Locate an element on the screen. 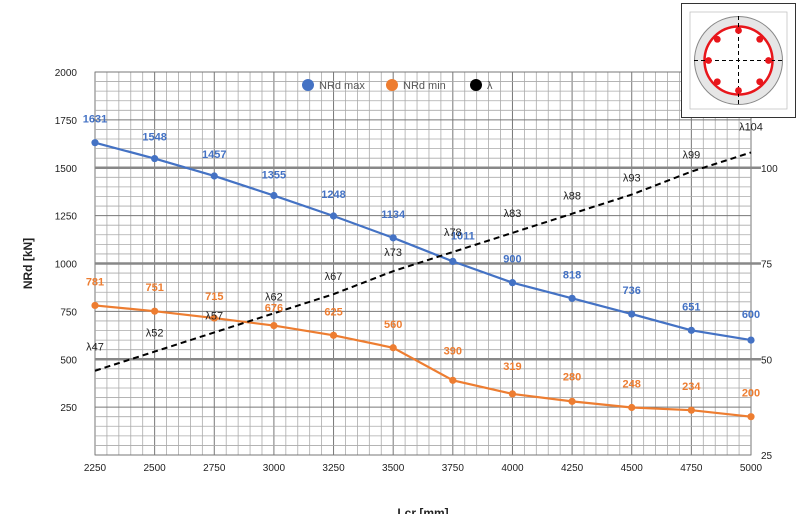  x-axis-title: Lcr [mm] is located at coordinates (422, 510).